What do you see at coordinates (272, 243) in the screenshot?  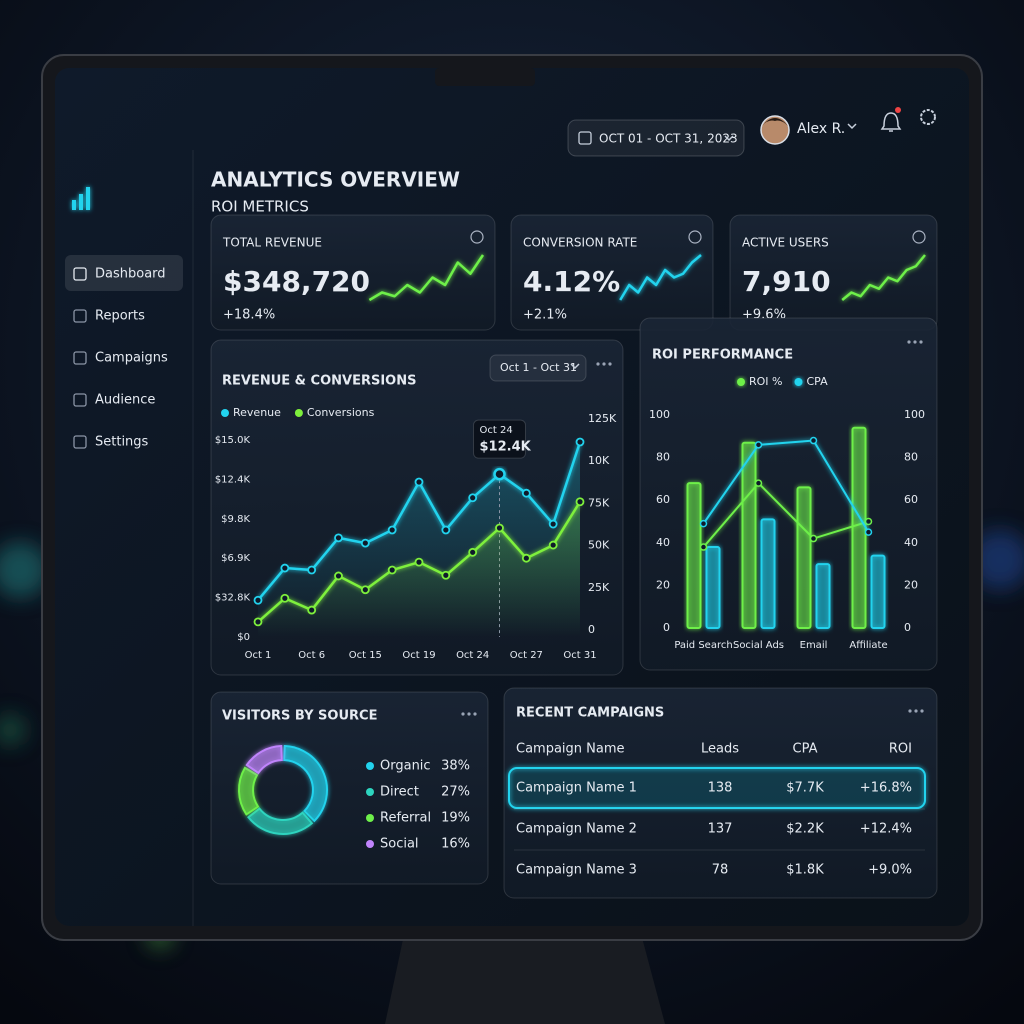 I see `kpi-label: TOTAL REVENUE` at bounding box center [272, 243].